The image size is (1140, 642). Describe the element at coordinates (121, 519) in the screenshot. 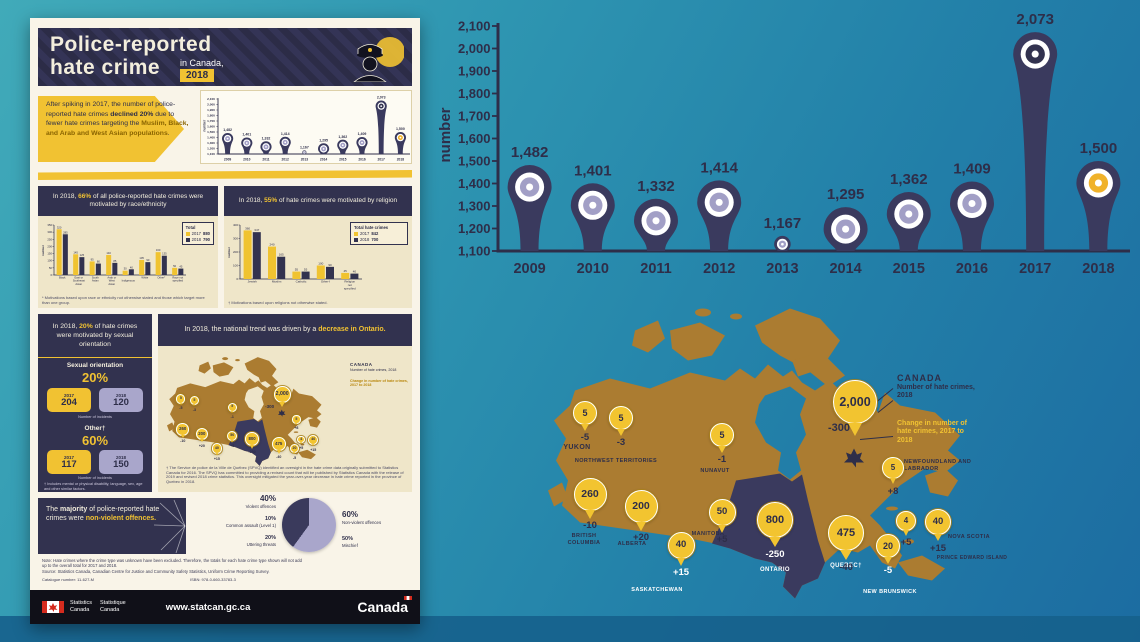

I see `off-highlight: non-violent offences.` at that location.